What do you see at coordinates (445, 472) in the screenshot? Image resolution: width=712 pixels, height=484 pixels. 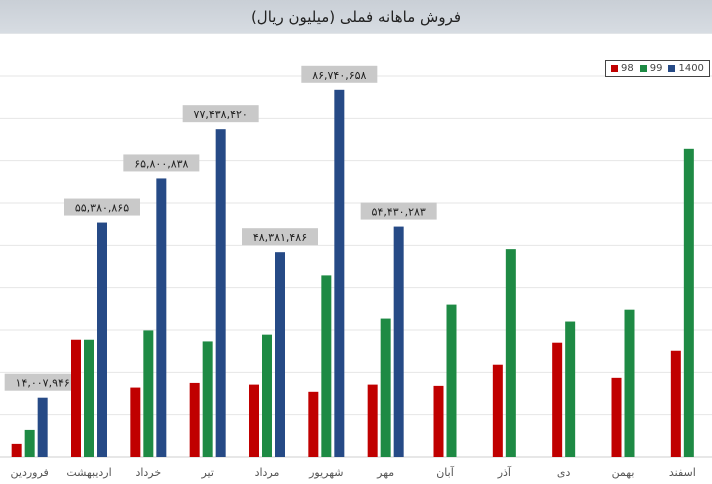 I see `x-tick-label: آبان` at bounding box center [445, 472].